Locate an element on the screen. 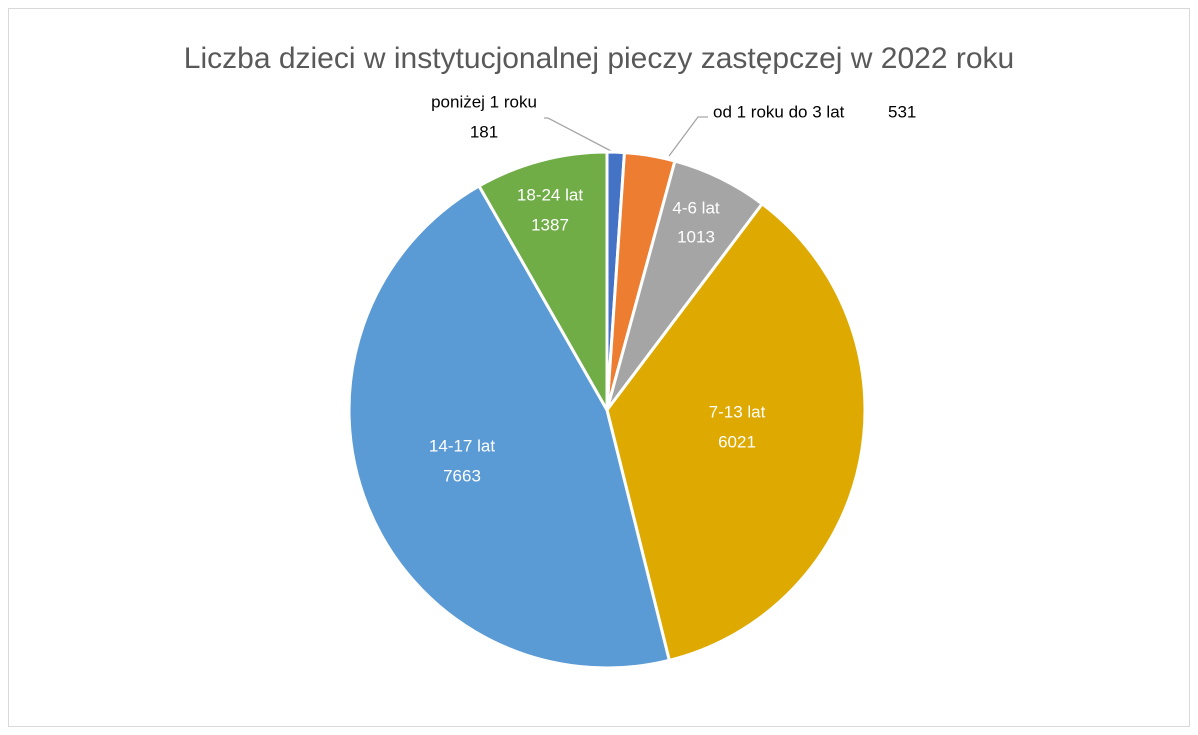 This screenshot has height=735, width=1198. slice-value: 531 is located at coordinates (902, 111).